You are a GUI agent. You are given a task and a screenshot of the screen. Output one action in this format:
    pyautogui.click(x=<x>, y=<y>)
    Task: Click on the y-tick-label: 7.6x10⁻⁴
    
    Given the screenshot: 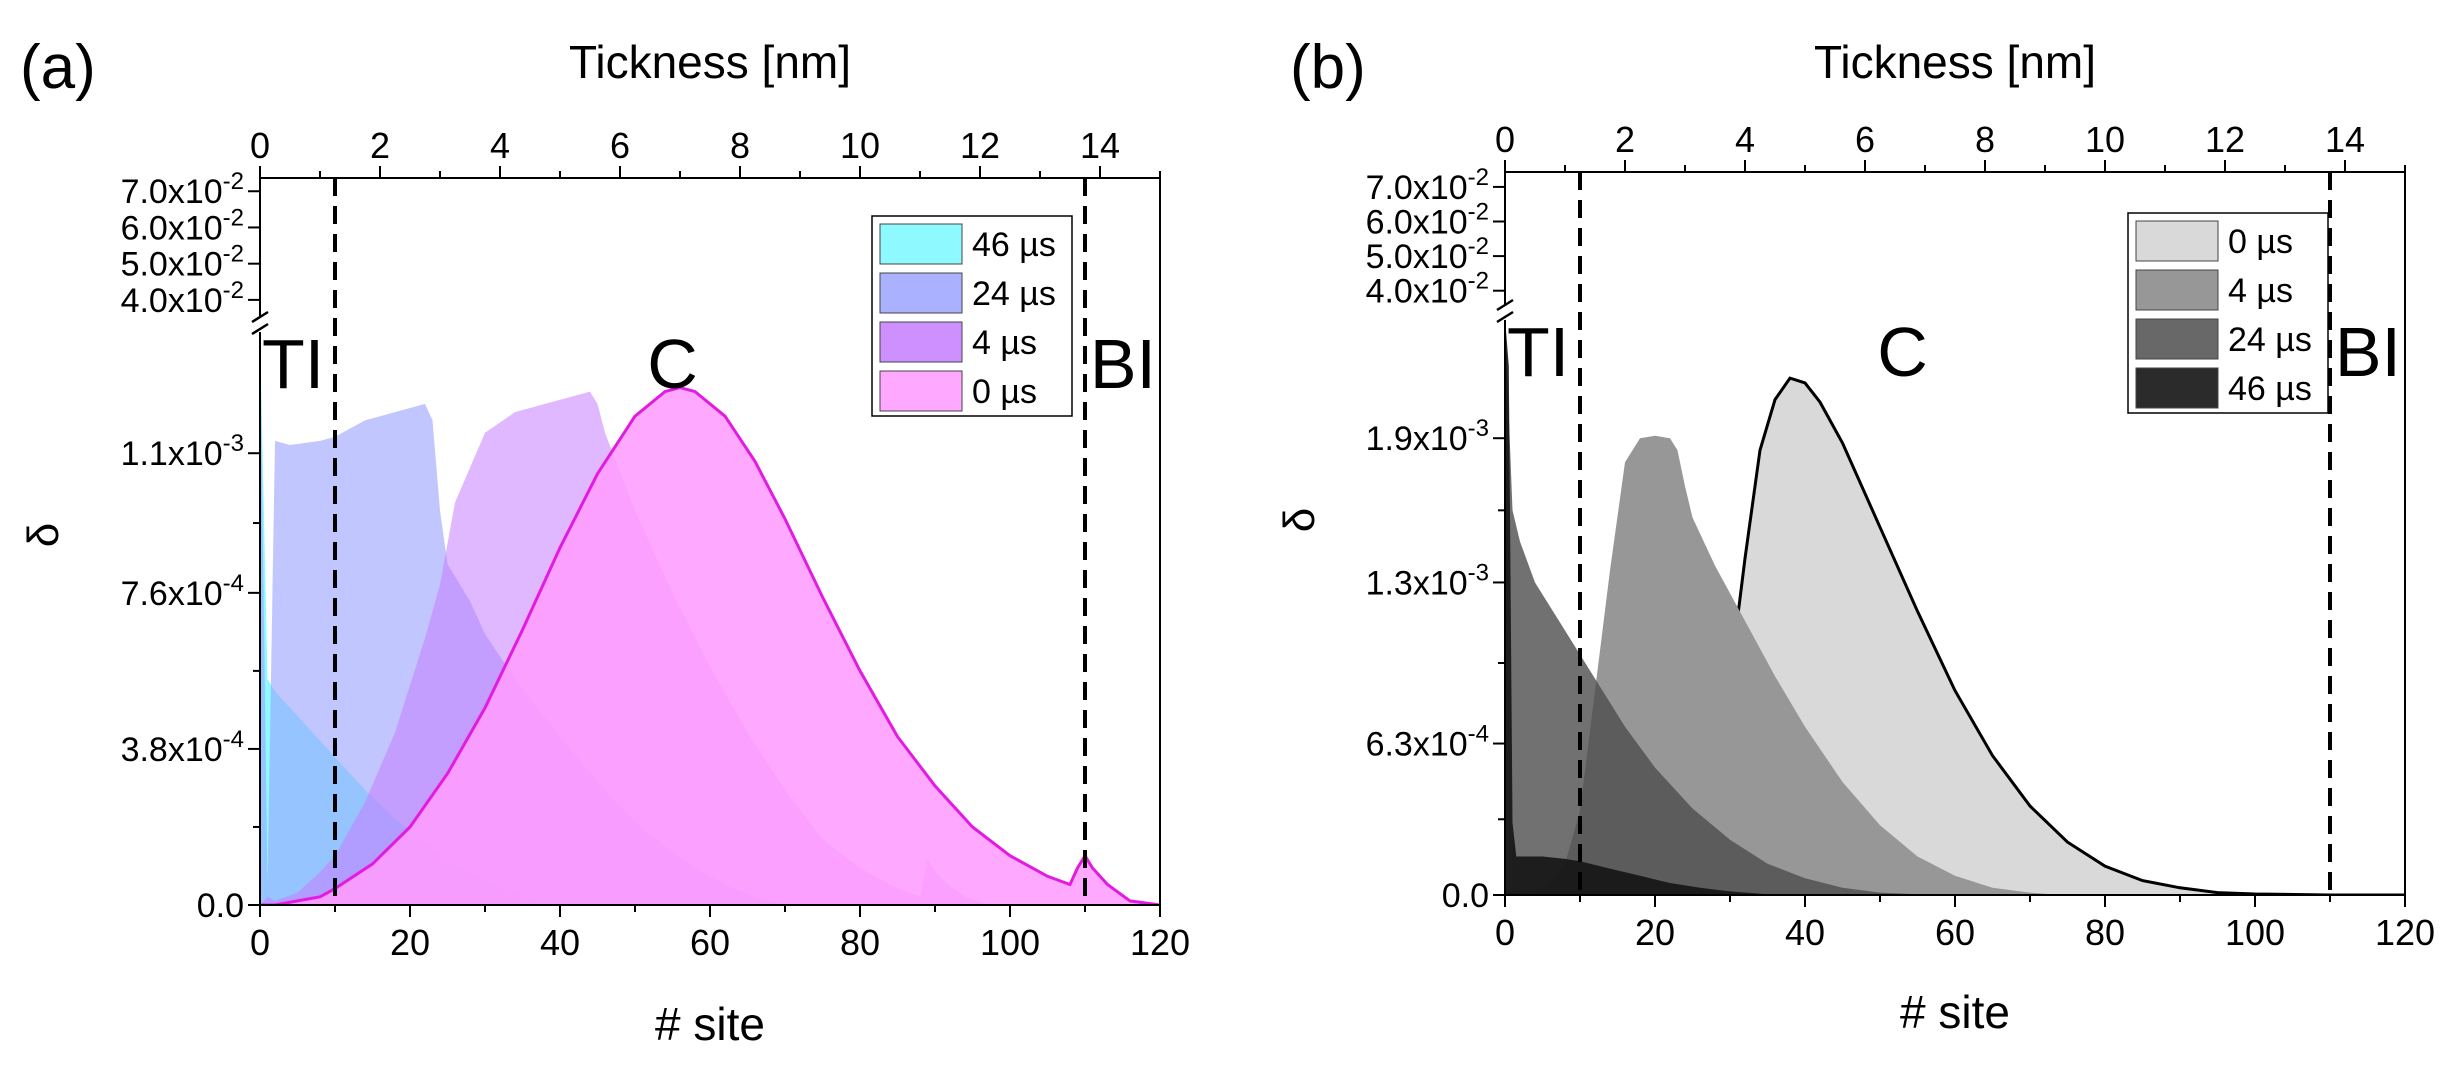 What is the action you would take?
    pyautogui.click(x=182, y=591)
    